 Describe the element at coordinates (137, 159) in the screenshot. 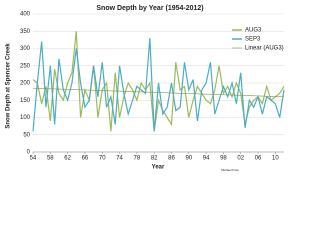

I see `x-tick-label: 78` at that location.